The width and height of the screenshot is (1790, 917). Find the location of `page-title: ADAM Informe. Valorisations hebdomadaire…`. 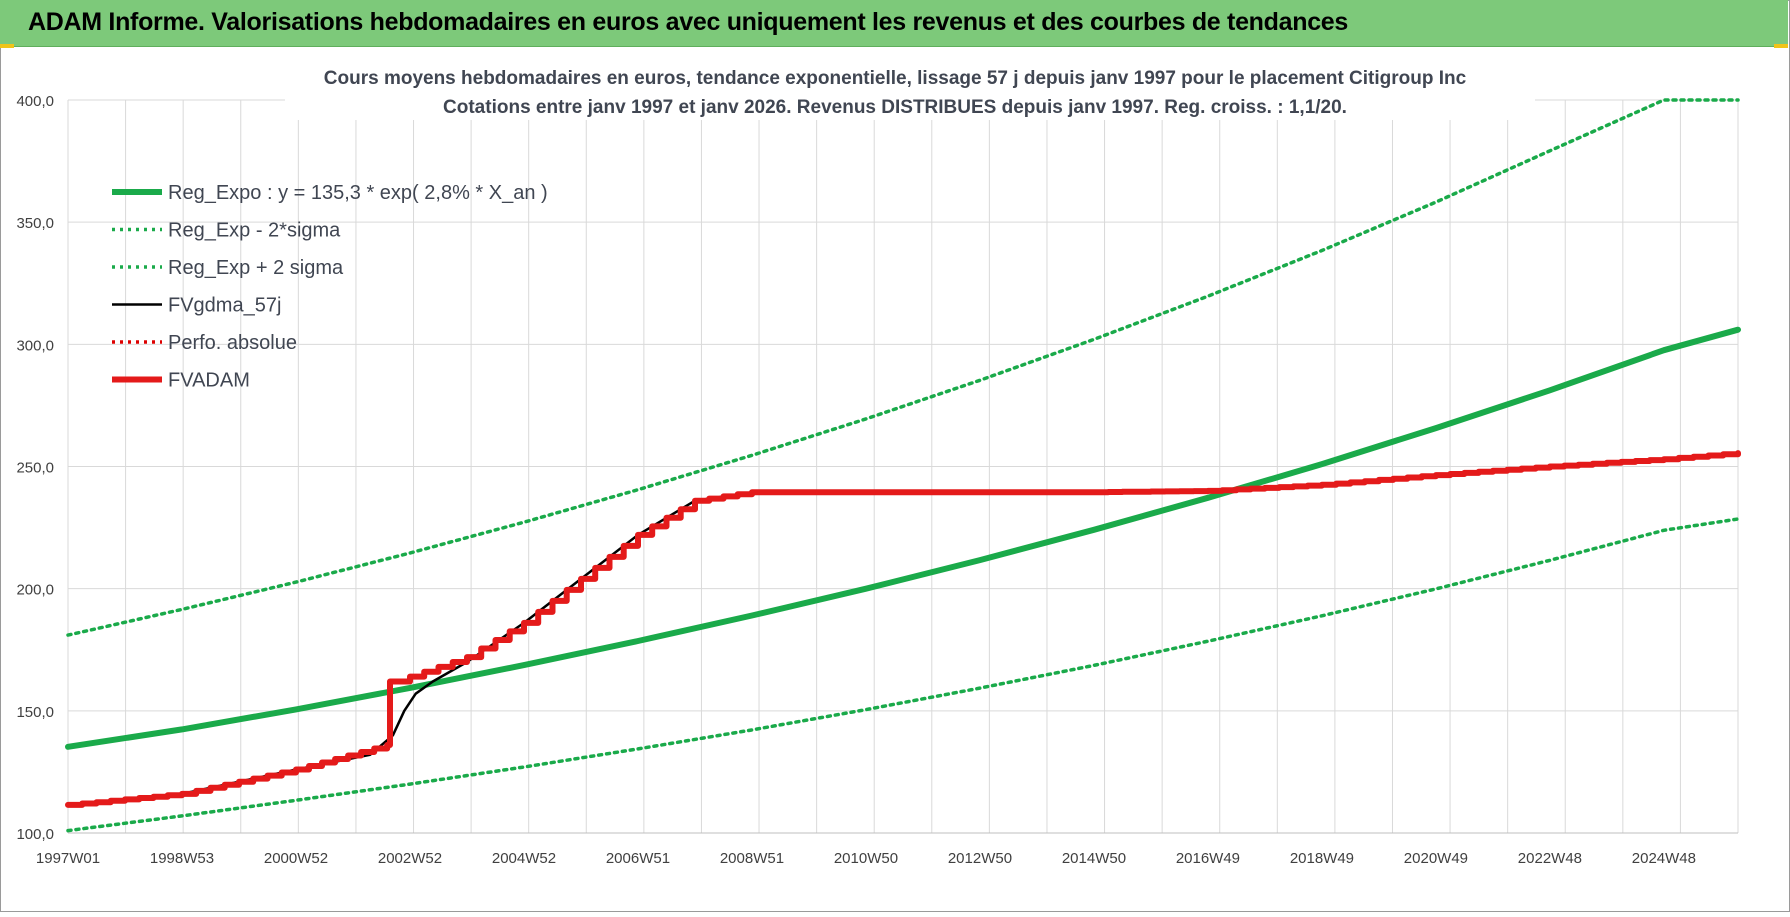

page-title: ADAM Informe. Valorisations hebdomadaire… is located at coordinates (688, 22).